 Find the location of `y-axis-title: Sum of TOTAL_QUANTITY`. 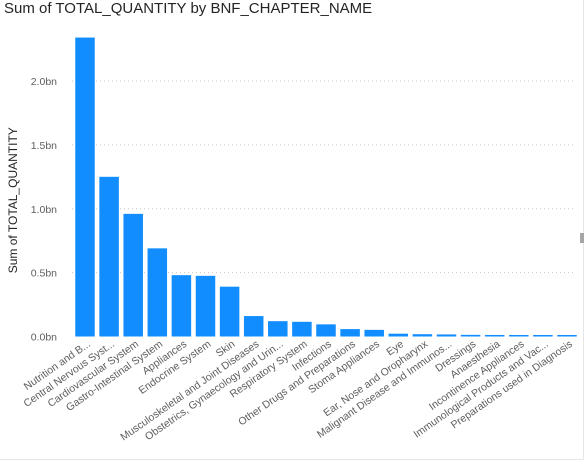

y-axis-title: Sum of TOTAL_QUANTITY is located at coordinates (13, 200).